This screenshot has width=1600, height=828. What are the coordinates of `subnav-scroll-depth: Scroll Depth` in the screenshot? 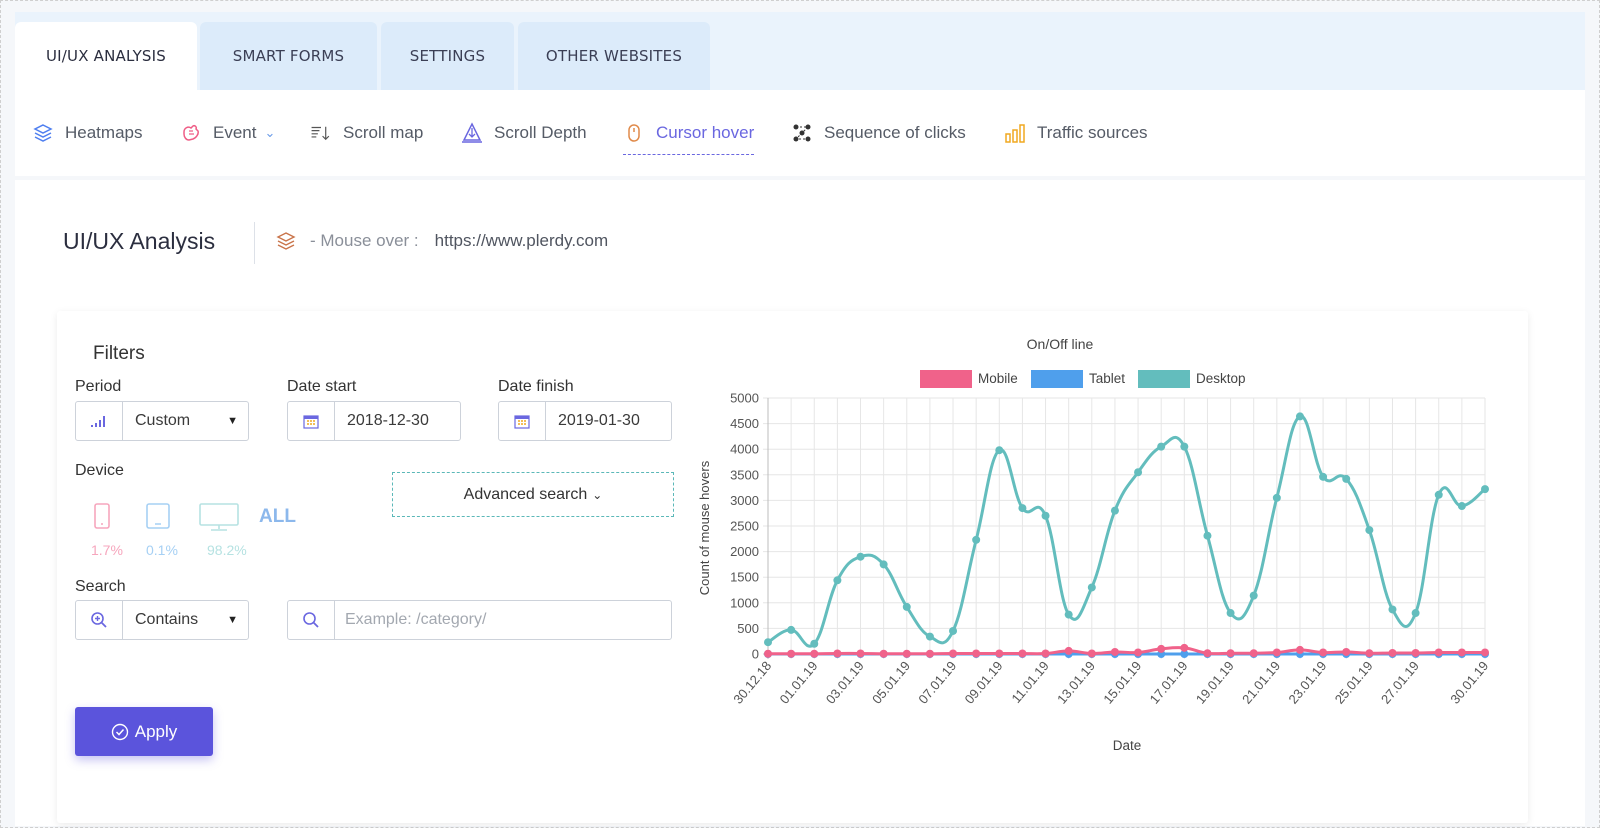 It's located at (524, 133).